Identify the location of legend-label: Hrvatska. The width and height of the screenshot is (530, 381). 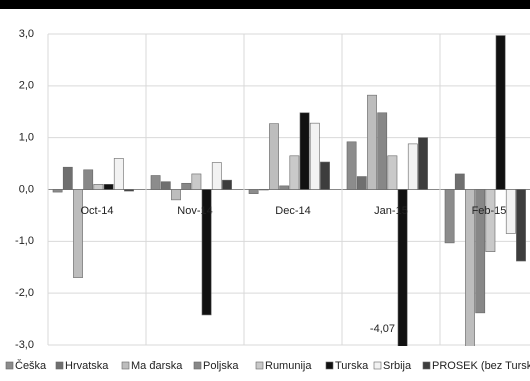
(87, 366).